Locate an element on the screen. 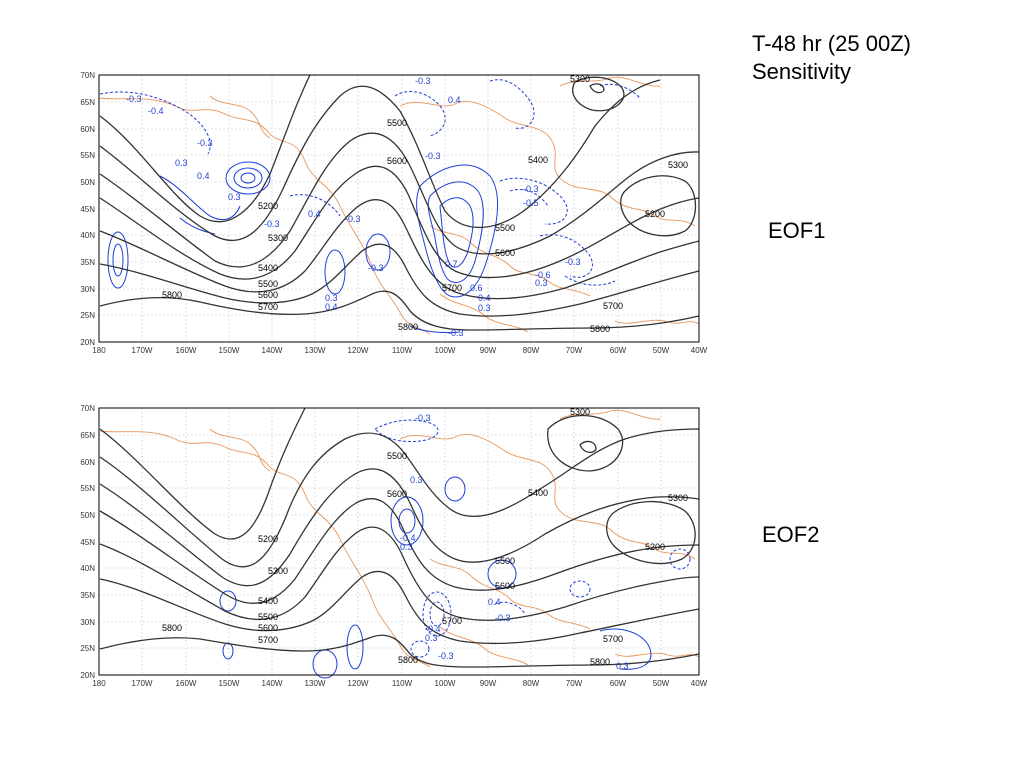 The width and height of the screenshot is (1024, 768). slide-title: T-48 hr (25 00Z) Sensitivity is located at coordinates (831, 58).